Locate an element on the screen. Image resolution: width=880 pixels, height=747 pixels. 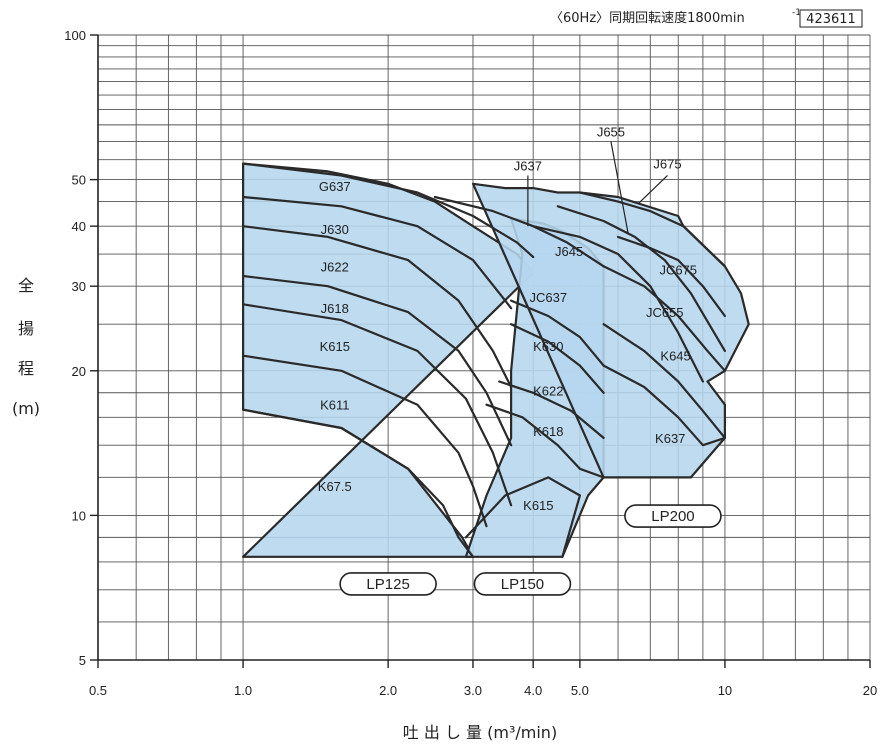
curve-jc655 is located at coordinates (664, 318).